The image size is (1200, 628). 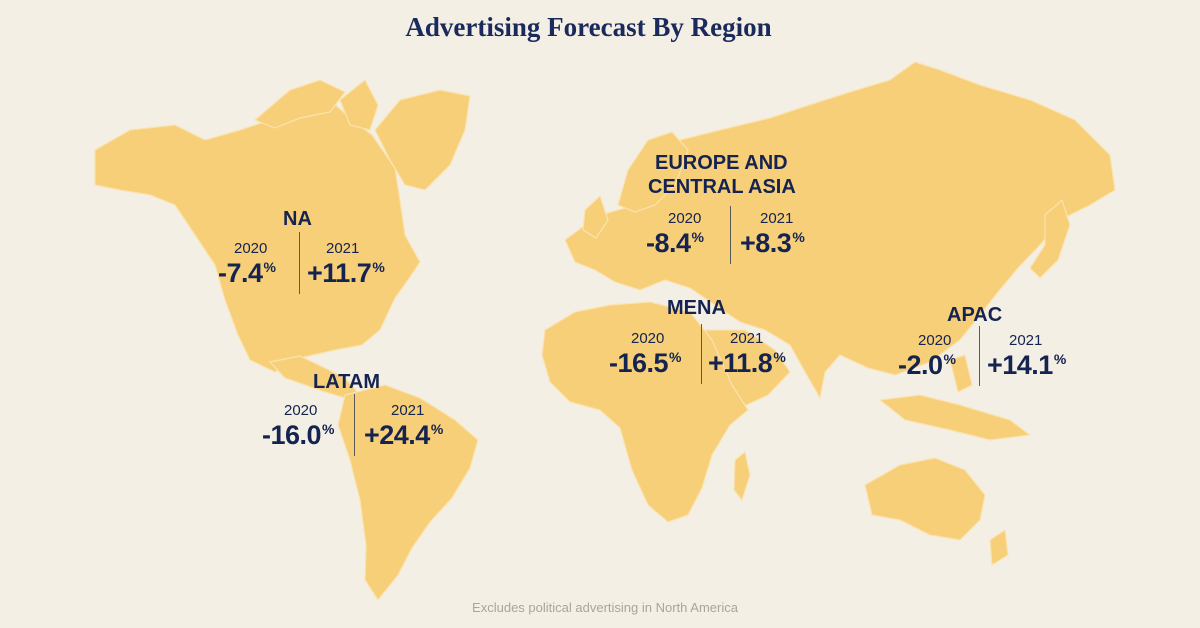 What do you see at coordinates (927, 365) in the screenshot?
I see `value-2020: -2.0%` at bounding box center [927, 365].